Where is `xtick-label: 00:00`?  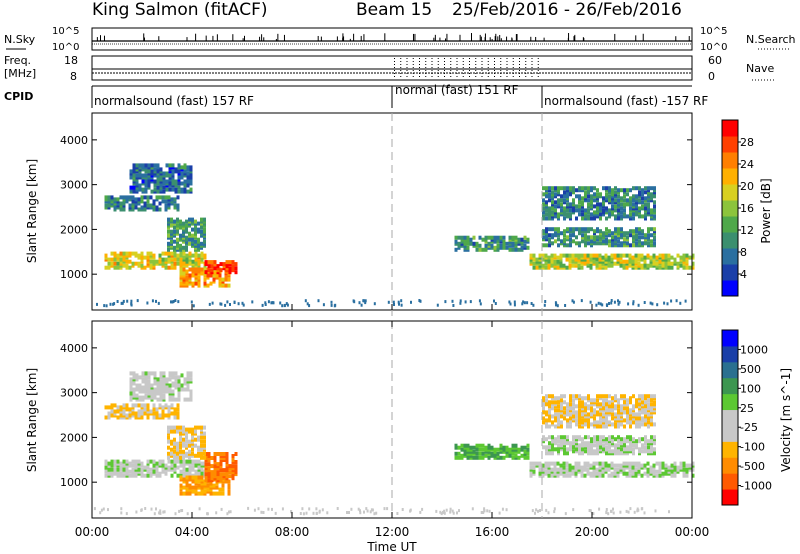
xtick-label: 00:00 is located at coordinates (92, 532).